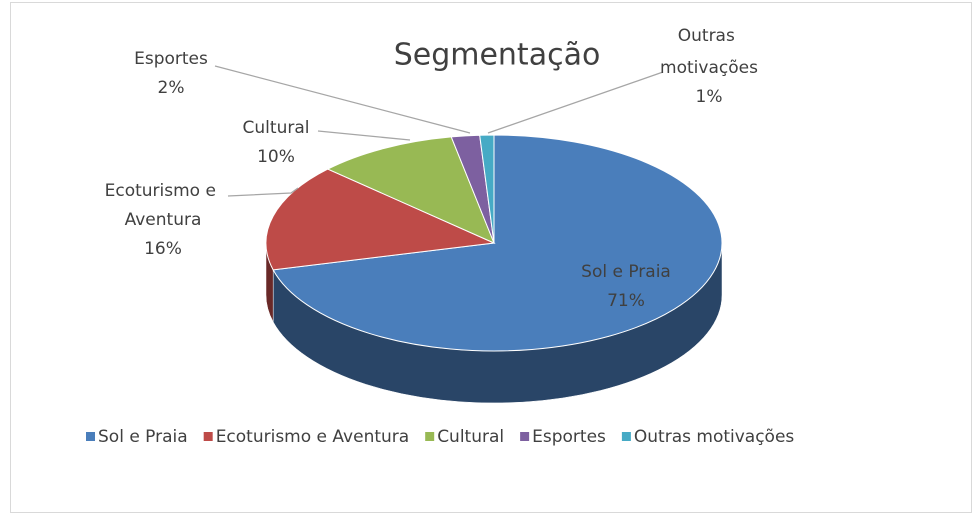 This screenshot has width=974, height=515. I want to click on data-label-category: Cultural, so click(276, 128).